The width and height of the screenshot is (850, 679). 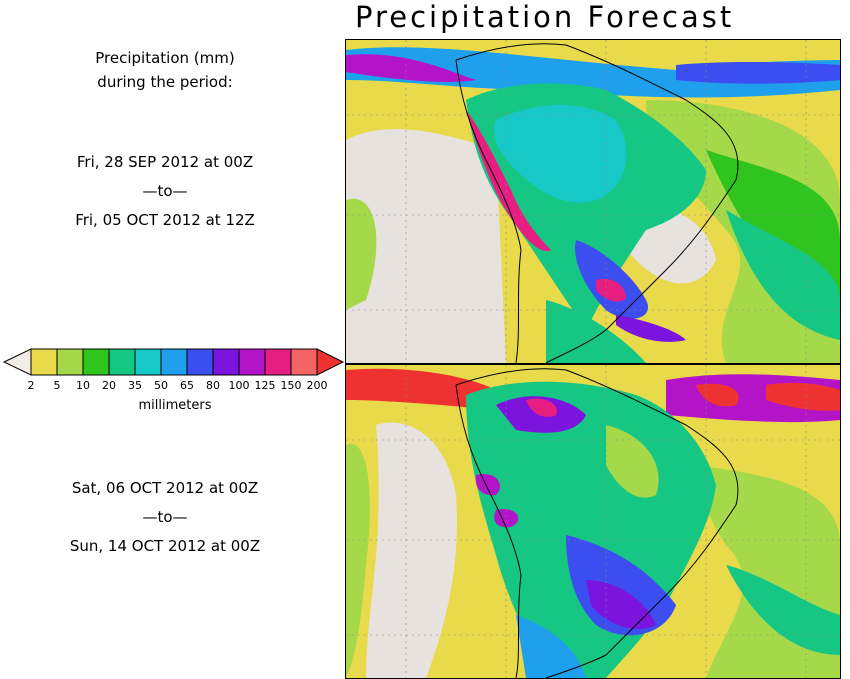 I want to click on legend-header-line2: during the period:, so click(x=165, y=82).